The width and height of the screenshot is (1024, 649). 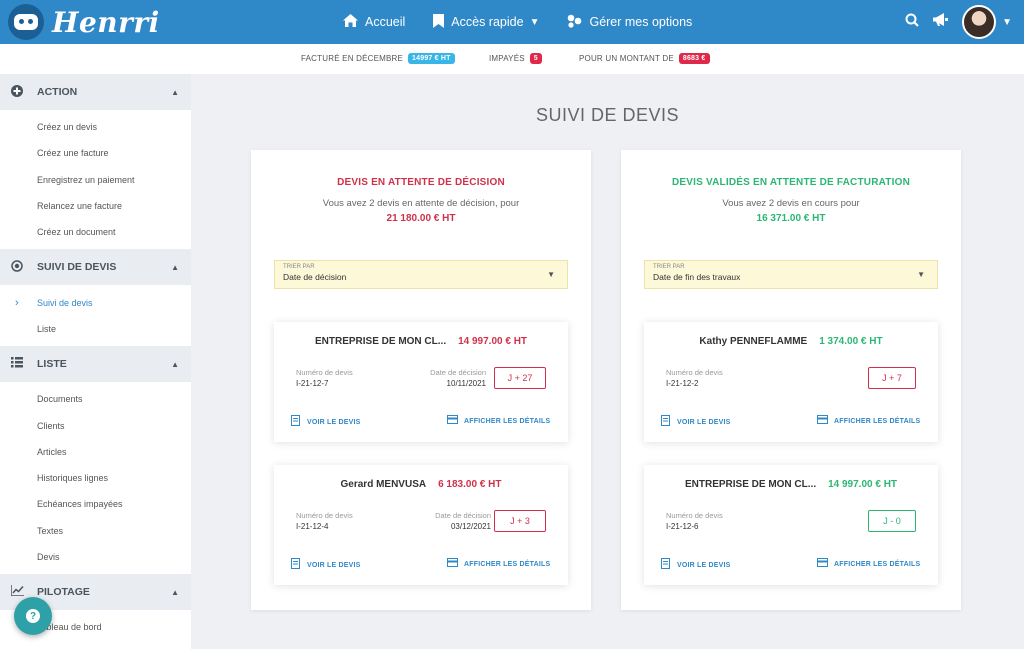 I want to click on days-badge: J + 27, so click(x=520, y=378).